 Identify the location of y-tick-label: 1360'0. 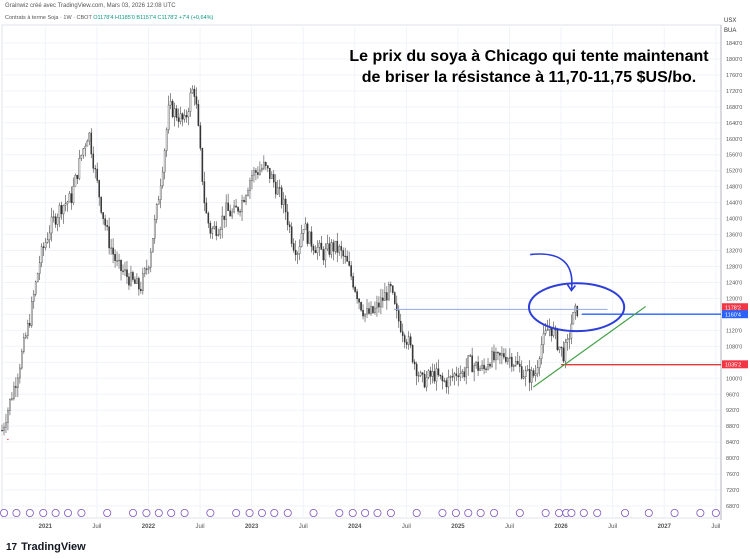
(734, 236).